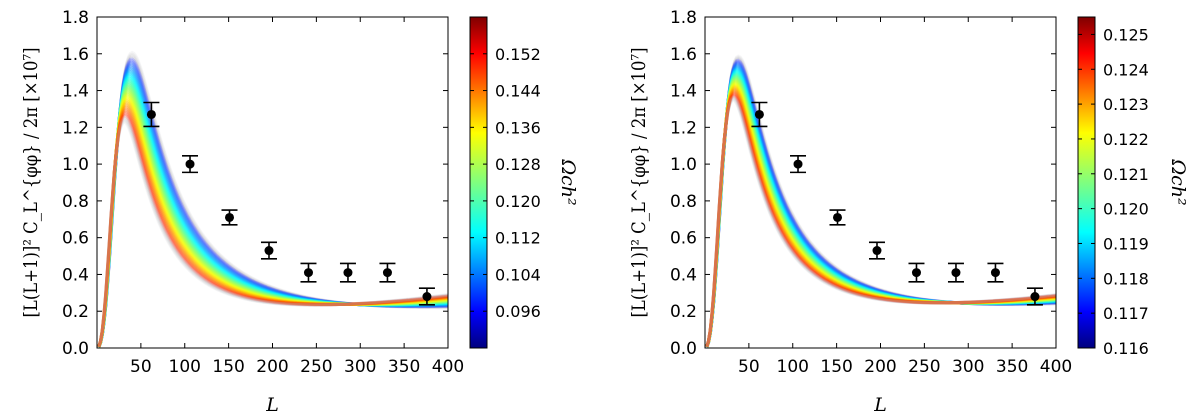  What do you see at coordinates (228, 367) in the screenshot?
I see `x-tick-label: 150` at bounding box center [228, 367].